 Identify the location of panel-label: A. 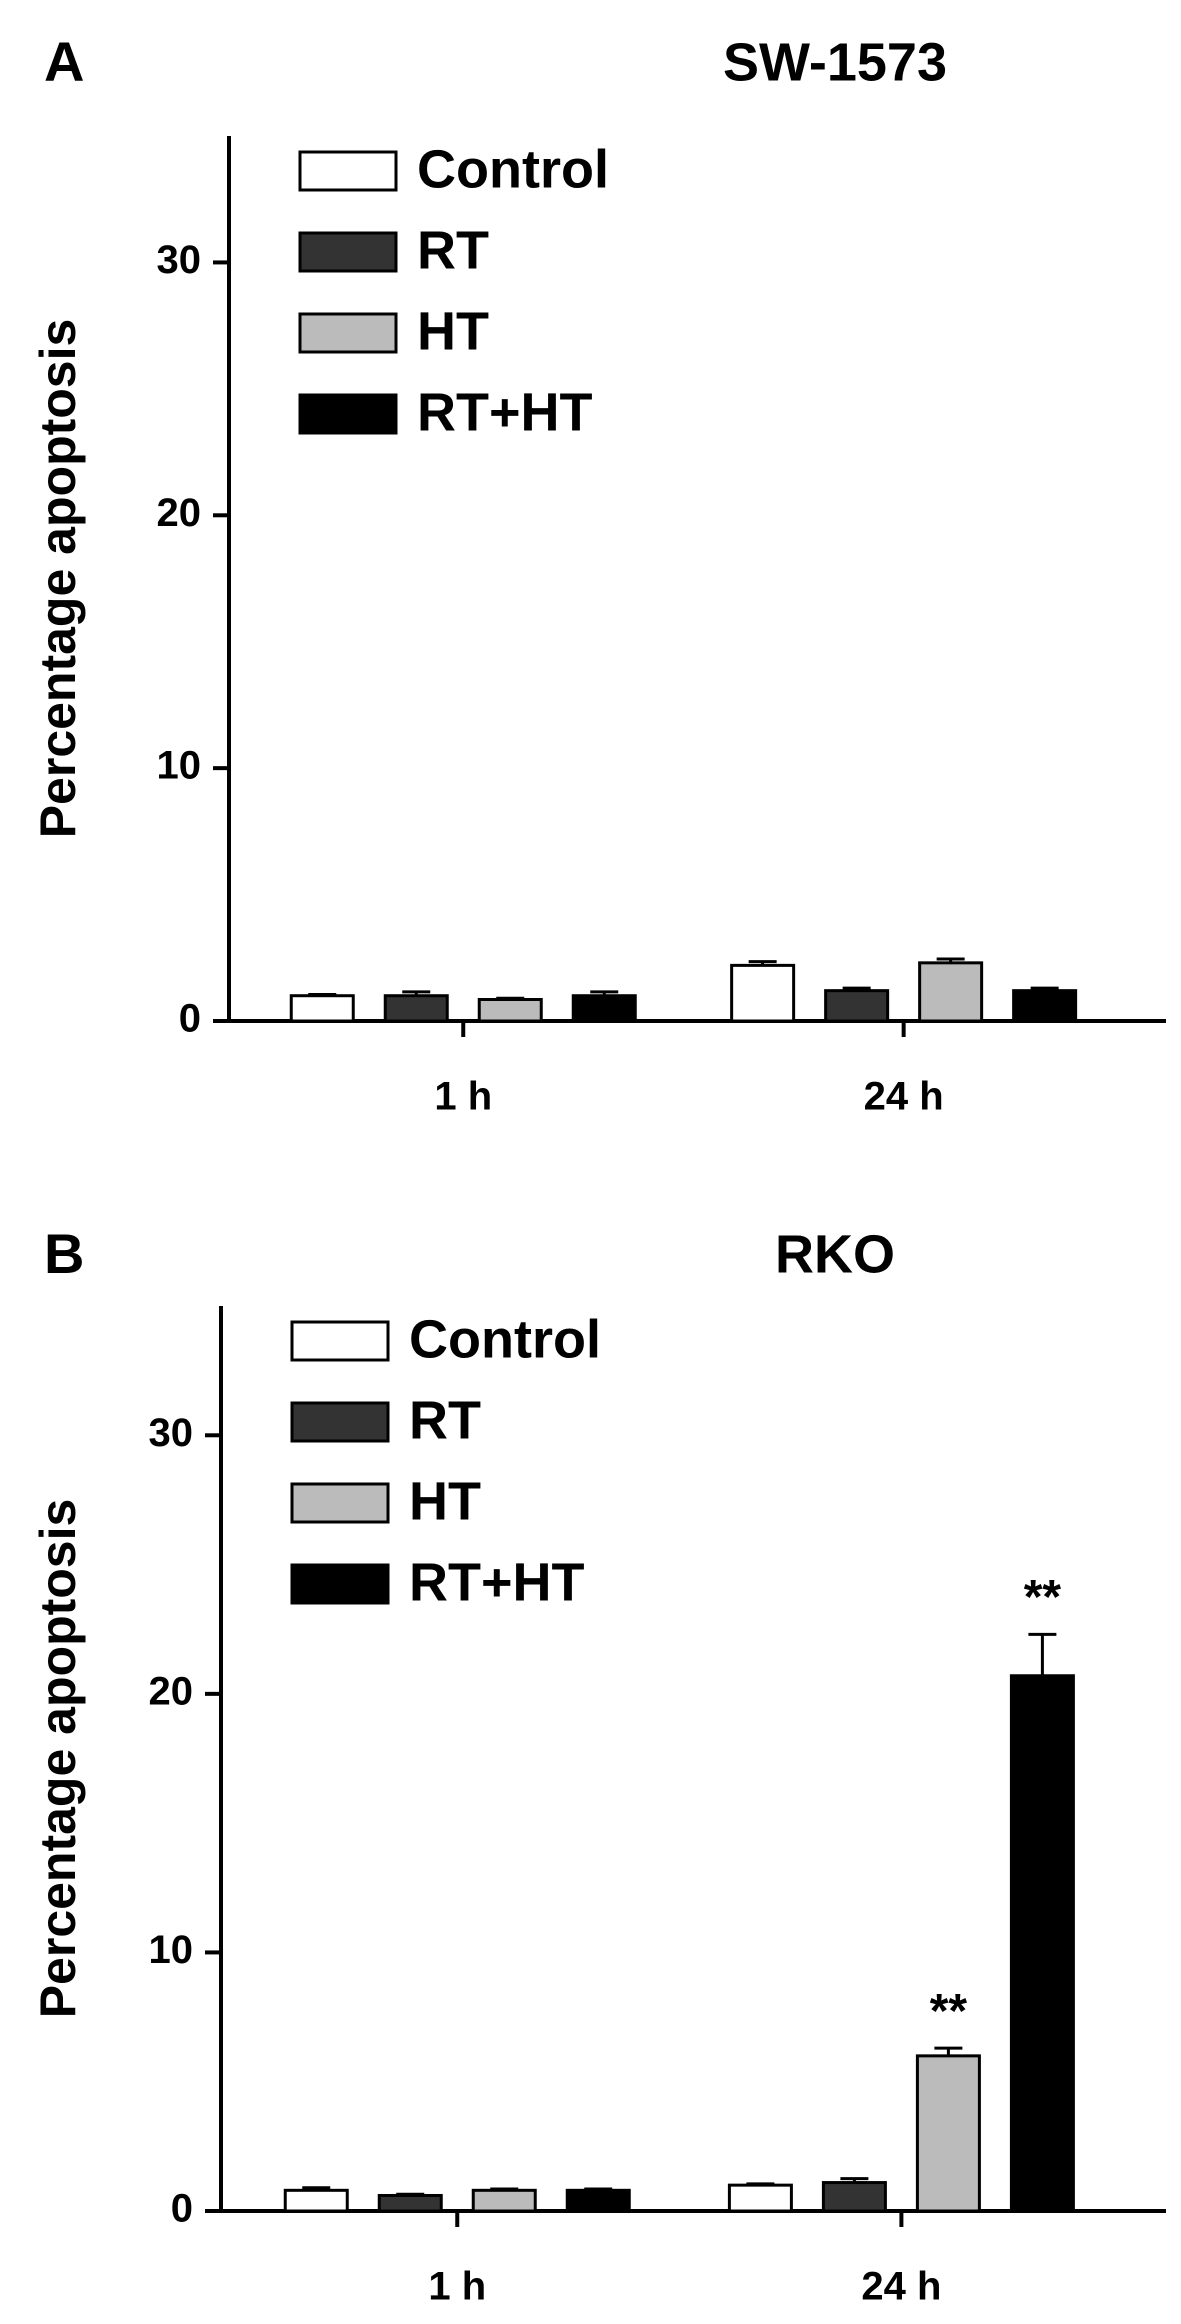
(64, 61).